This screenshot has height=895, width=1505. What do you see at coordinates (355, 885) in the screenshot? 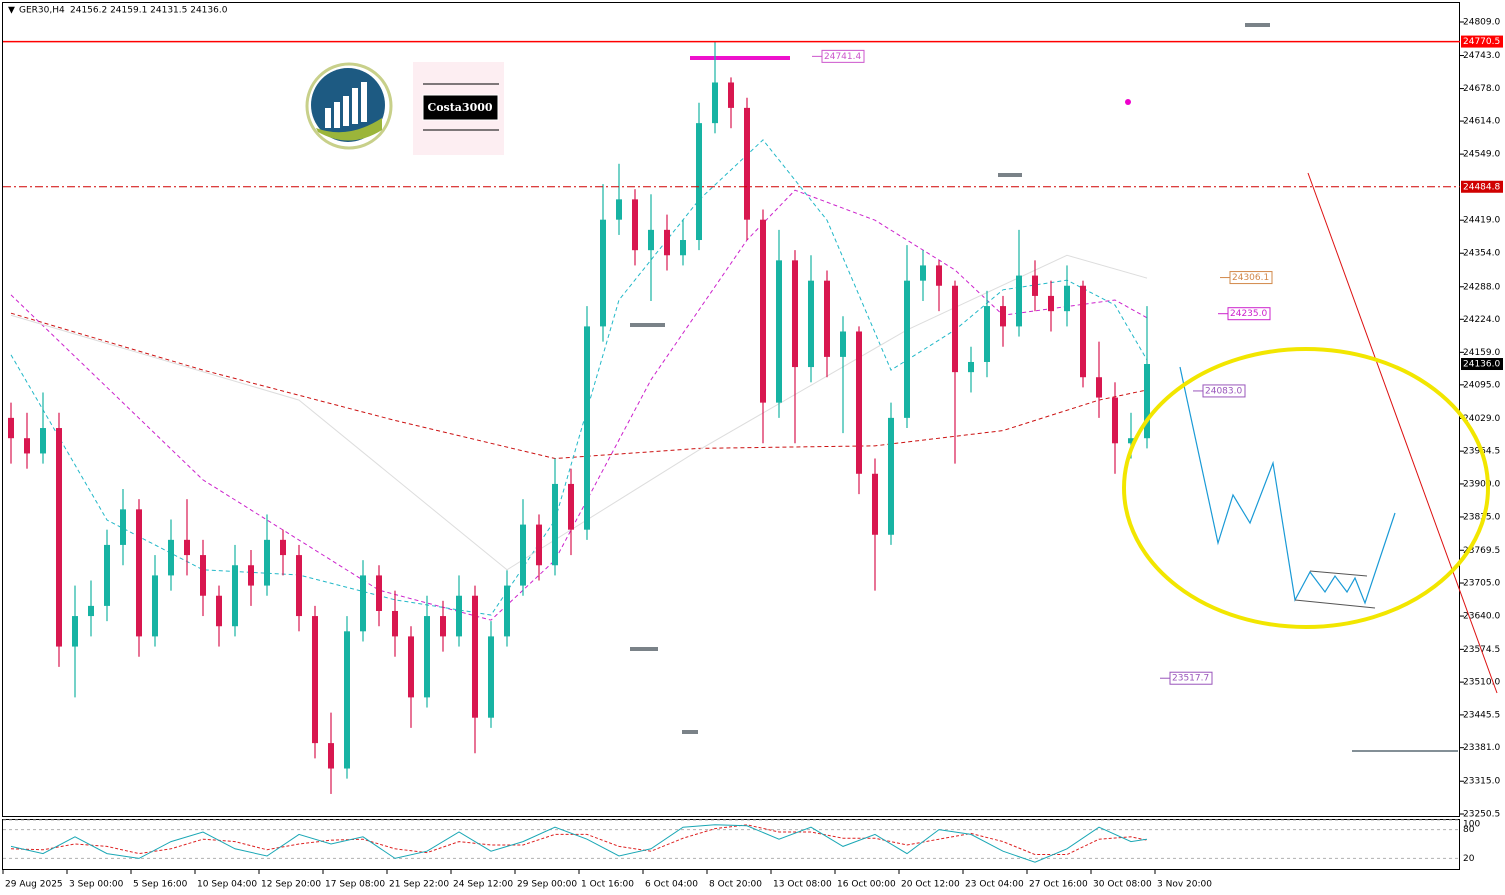
I see `x-tick-label: 17 Sep 08:00` at bounding box center [355, 885].